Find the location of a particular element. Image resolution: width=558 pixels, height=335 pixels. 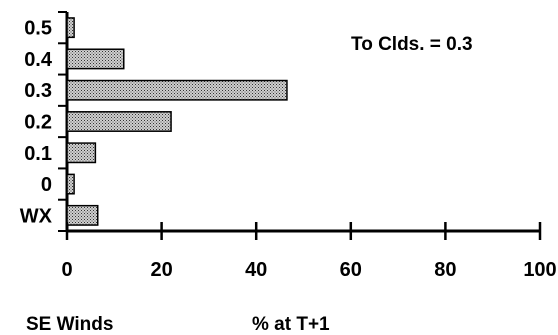

x-tick-label: 100 is located at coordinates (539, 270).